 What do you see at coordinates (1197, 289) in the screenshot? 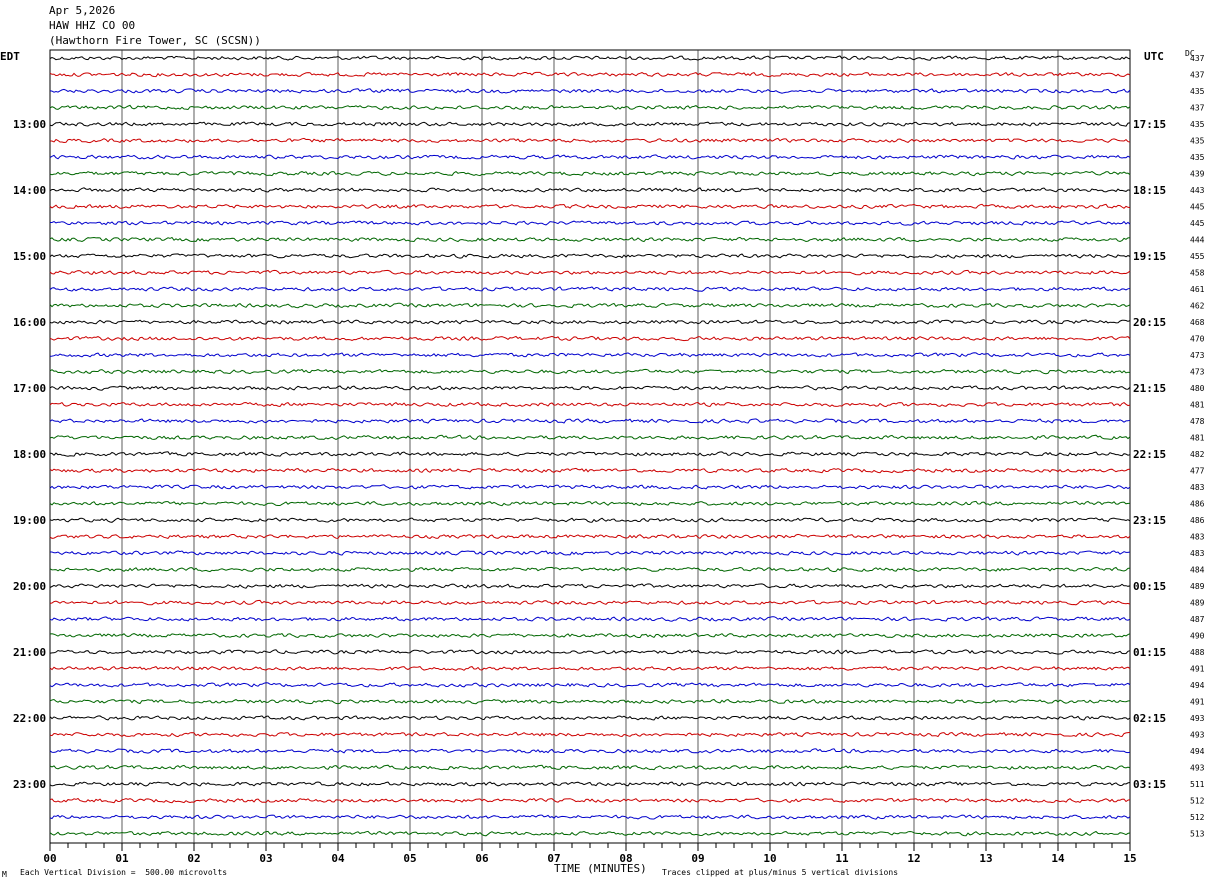
I see `dc-offset-label: 461` at bounding box center [1197, 289].